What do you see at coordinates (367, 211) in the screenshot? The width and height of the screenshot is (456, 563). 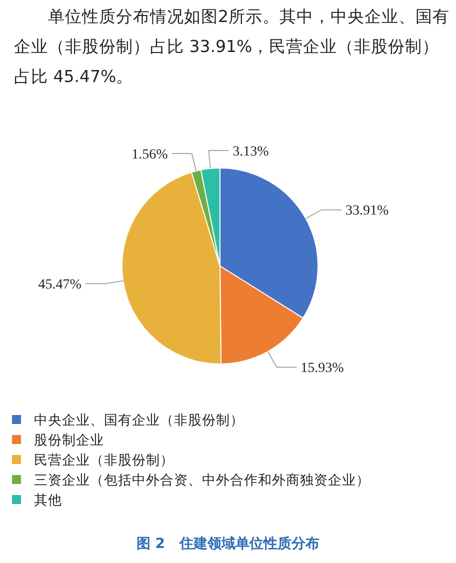 I see `data-label: 33.91%` at bounding box center [367, 211].